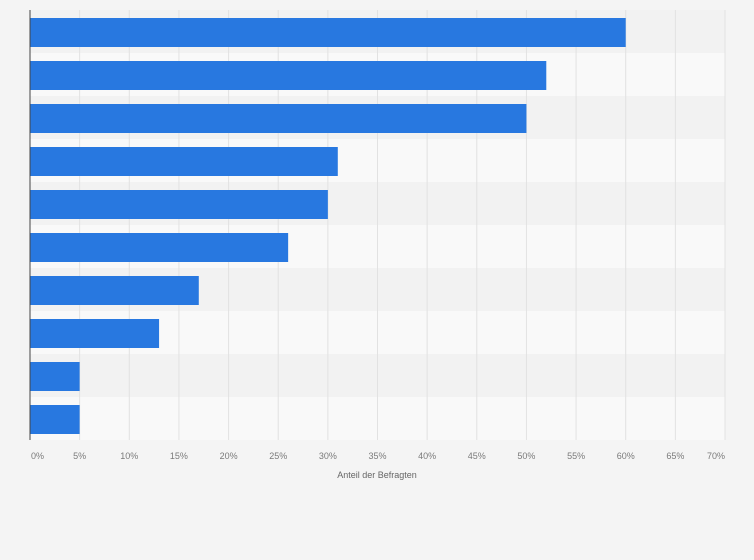 This screenshot has height=560, width=754. I want to click on x-tick-label: 70%, so click(716, 456).